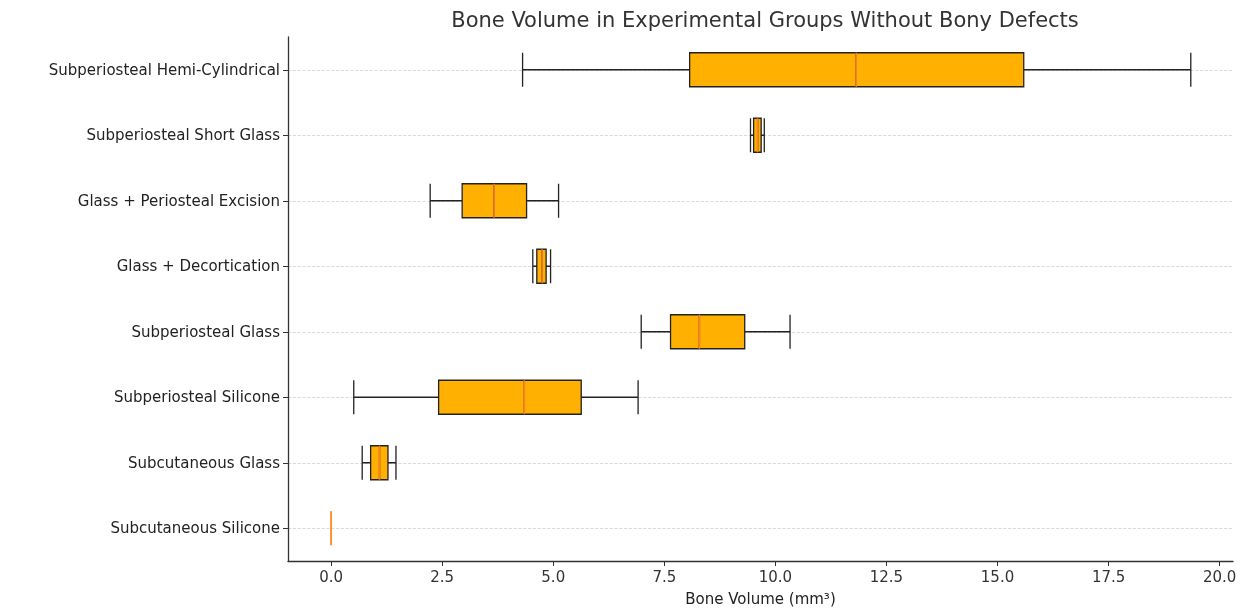 The height and width of the screenshot is (611, 1248). I want to click on y-tick-label: Glass + Decortication, so click(198, 266).